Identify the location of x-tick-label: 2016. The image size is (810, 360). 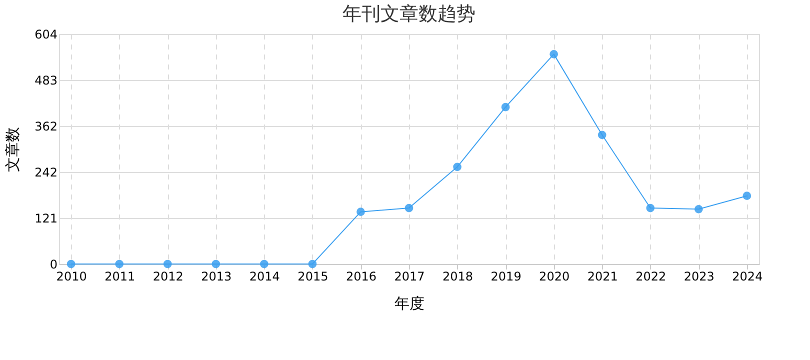
(361, 277).